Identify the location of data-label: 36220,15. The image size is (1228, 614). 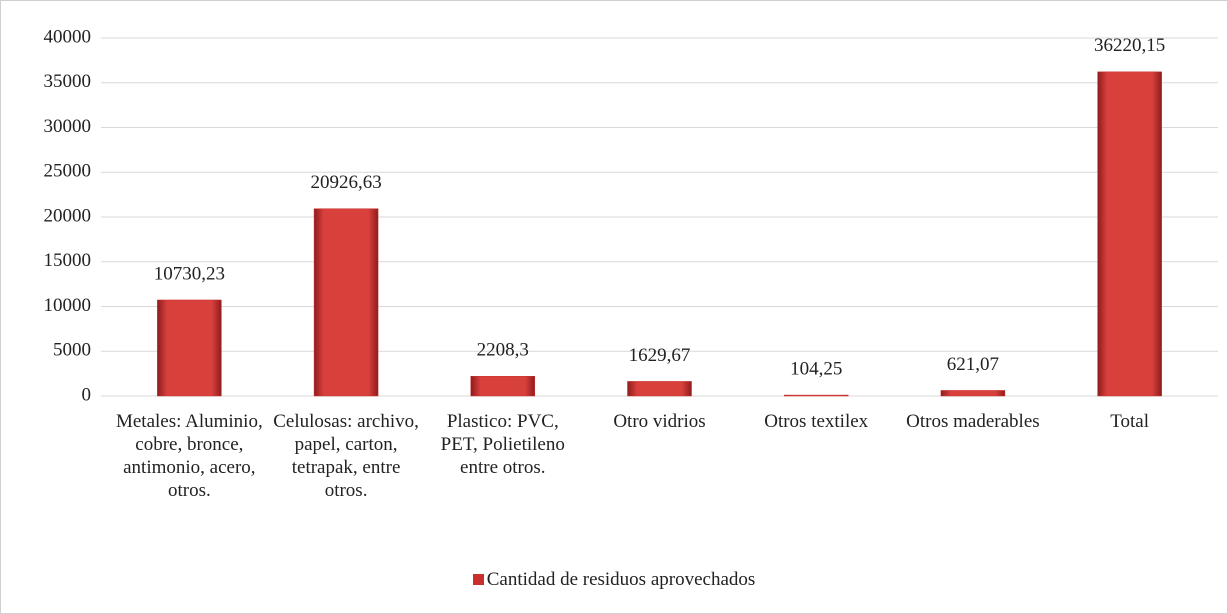
(1129, 45).